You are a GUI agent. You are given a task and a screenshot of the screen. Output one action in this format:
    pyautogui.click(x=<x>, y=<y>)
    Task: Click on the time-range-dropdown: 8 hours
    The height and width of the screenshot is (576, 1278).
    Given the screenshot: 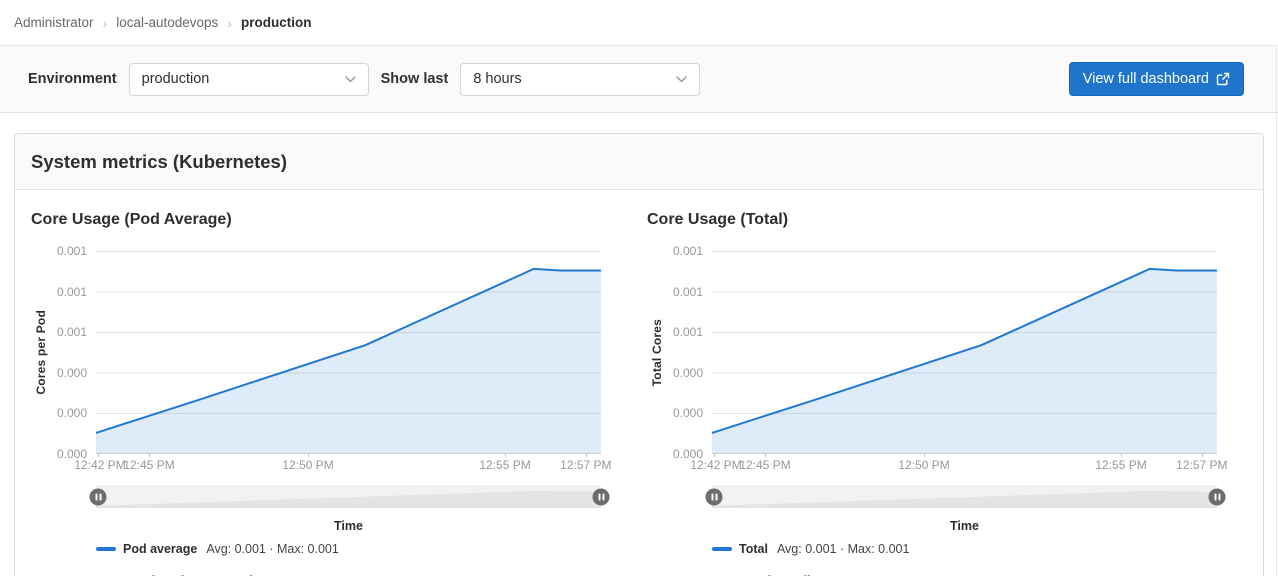 What is the action you would take?
    pyautogui.click(x=580, y=79)
    